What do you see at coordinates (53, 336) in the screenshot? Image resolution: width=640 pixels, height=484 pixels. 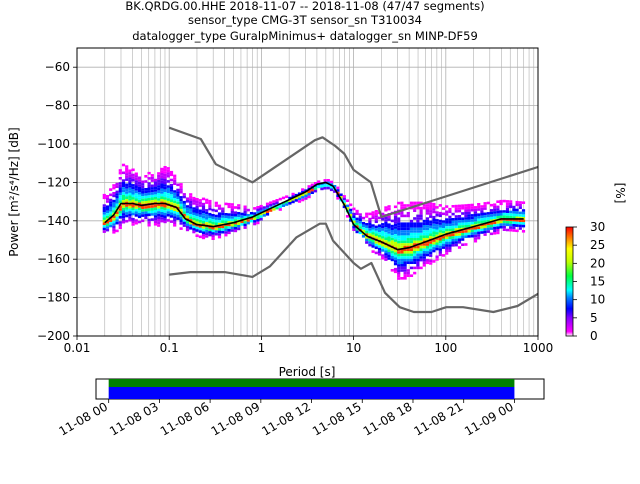 I see `y-tick-label: −200` at bounding box center [53, 336].